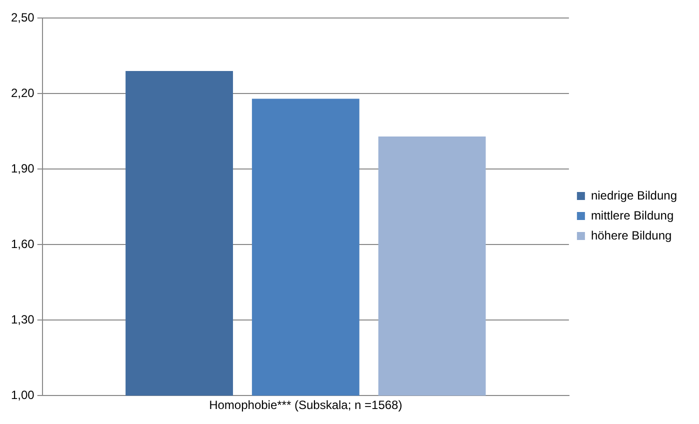 The height and width of the screenshot is (424, 699). What do you see at coordinates (631, 235) in the screenshot?
I see `legend-label: höhere Bildung` at bounding box center [631, 235].